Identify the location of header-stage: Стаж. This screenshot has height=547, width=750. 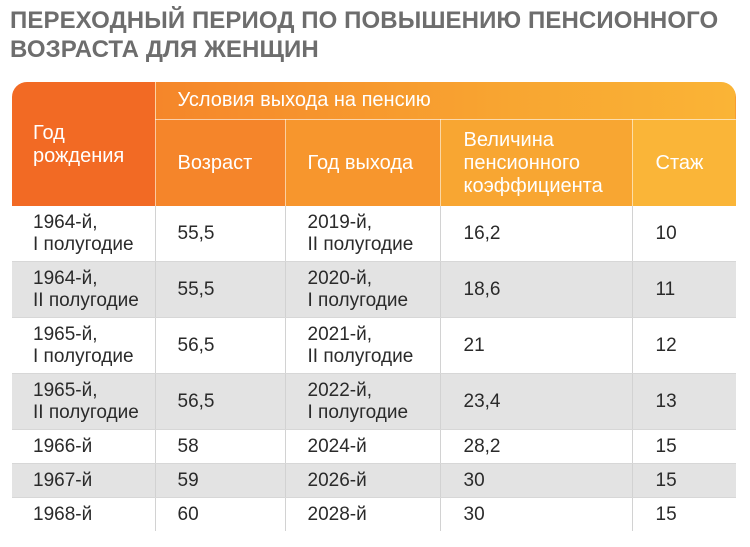
(684, 162).